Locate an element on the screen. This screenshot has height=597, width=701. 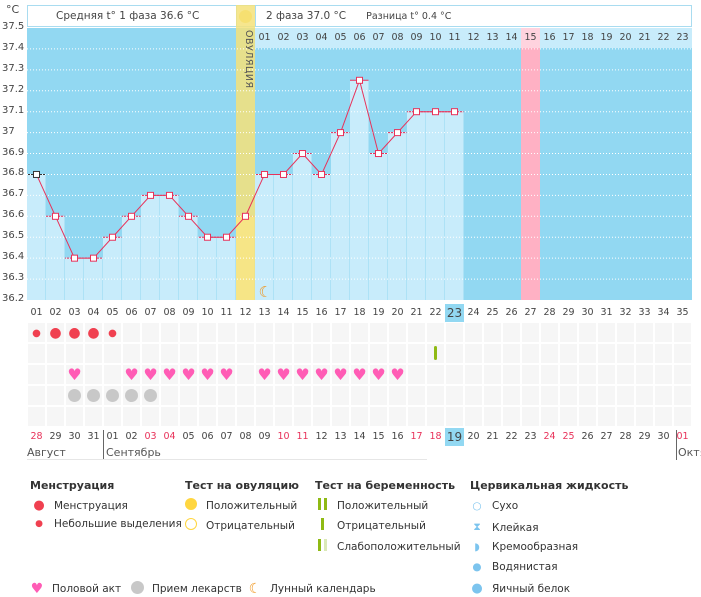
cycle-day-label: 26 is located at coordinates (511, 312).